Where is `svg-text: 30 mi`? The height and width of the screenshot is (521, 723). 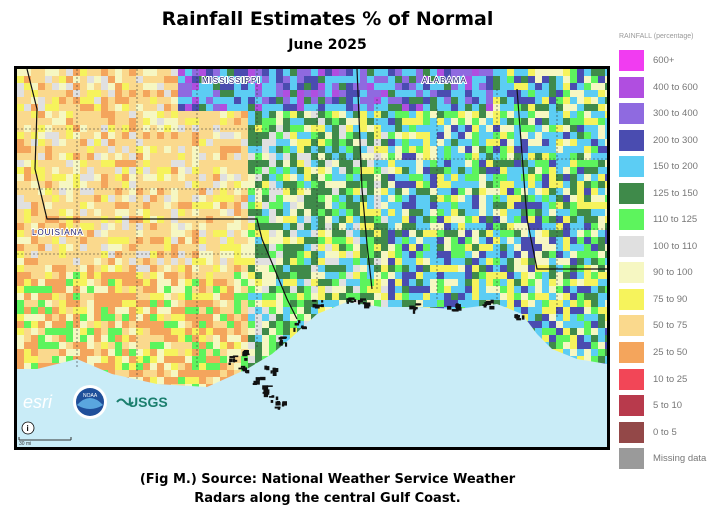
svg-text: 30 mi is located at coordinates (25, 444).